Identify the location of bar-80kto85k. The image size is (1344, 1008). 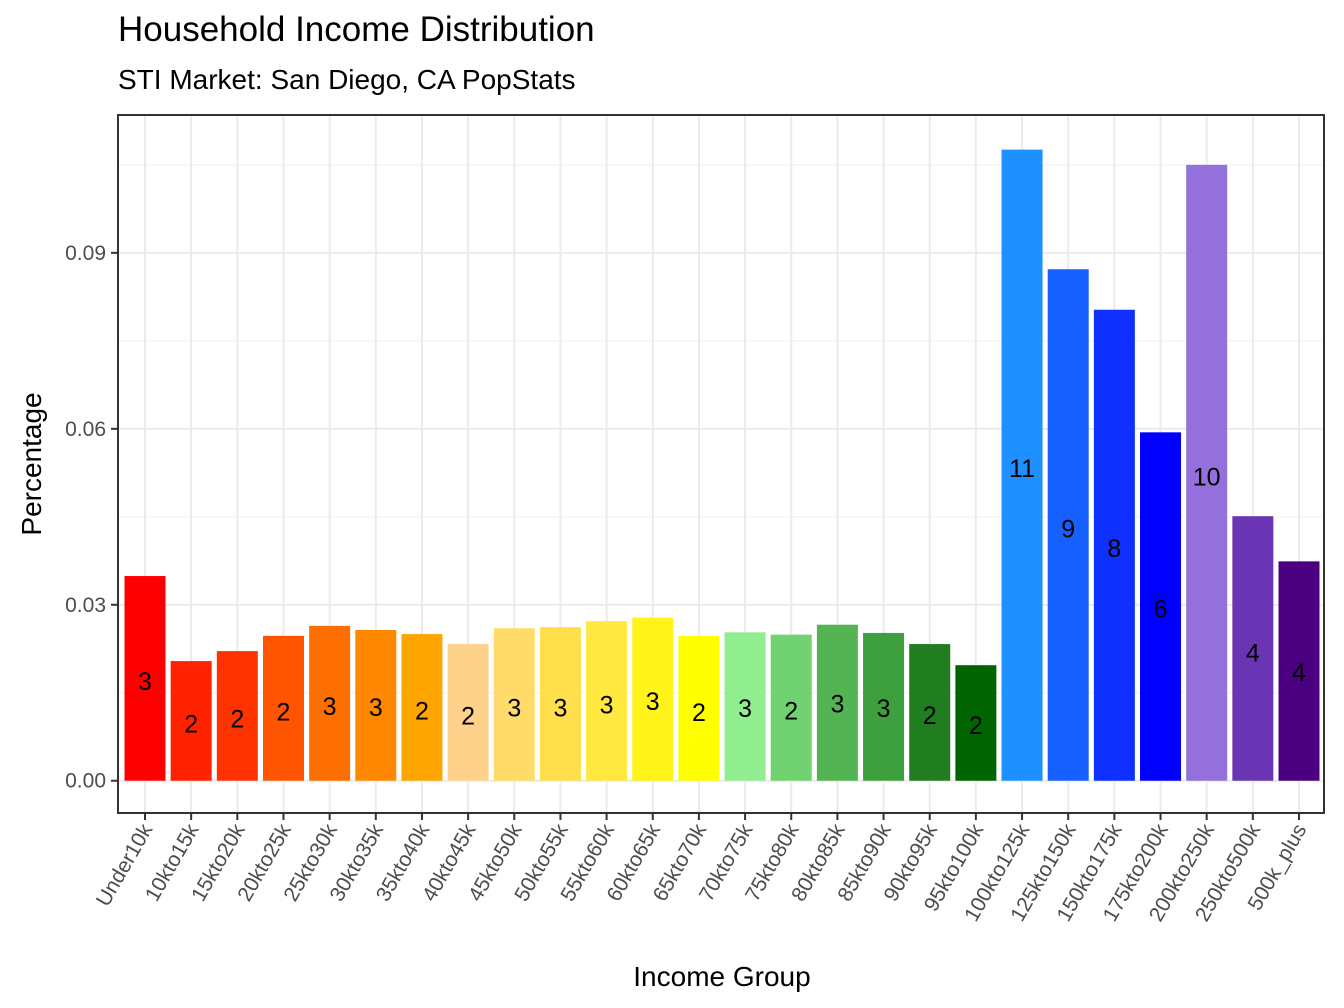
(837, 702).